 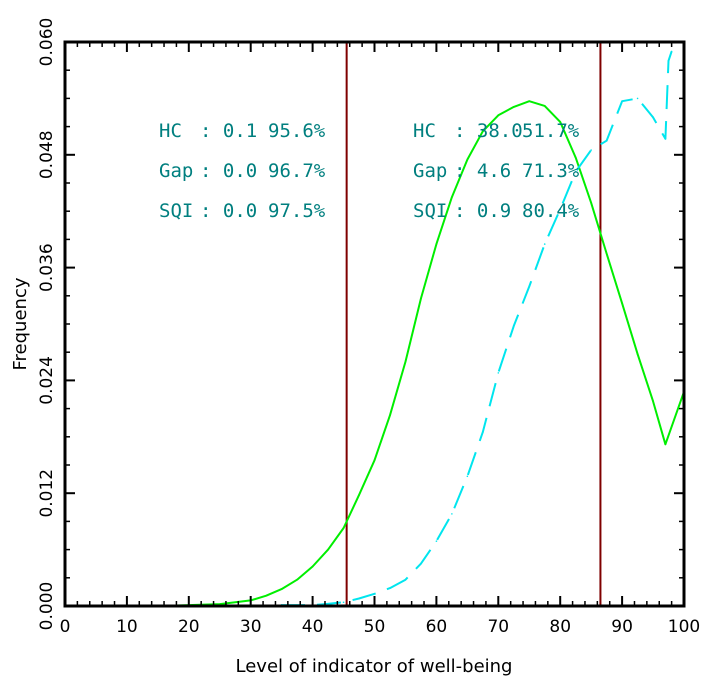 I want to click on annotation-pct: 80.4%, so click(x=551, y=211).